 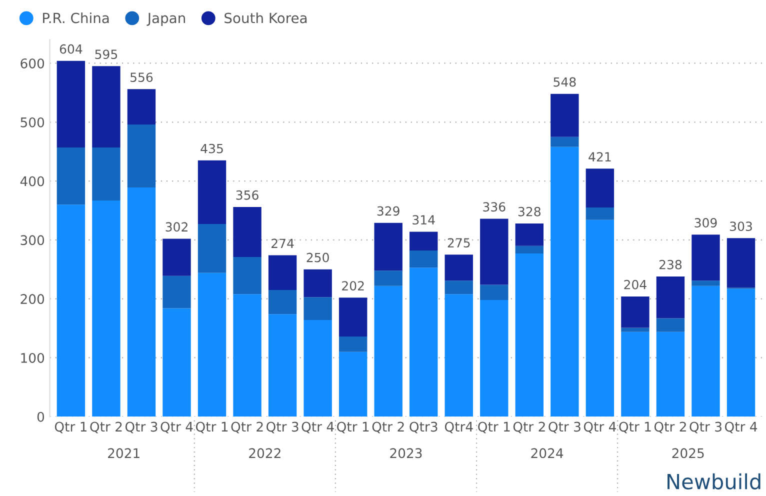 I want to click on total-label: 336, so click(x=494, y=207).